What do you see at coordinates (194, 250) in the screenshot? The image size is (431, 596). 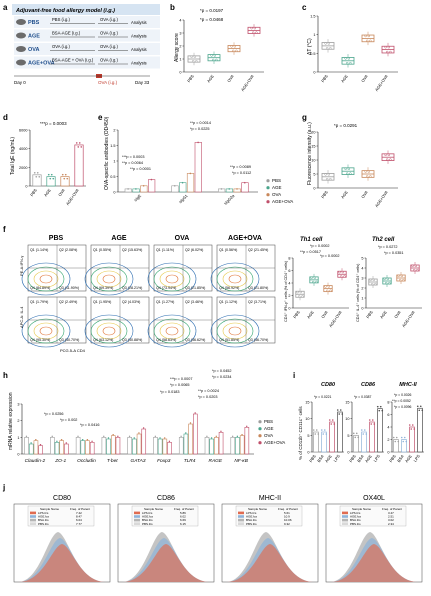 I see `flow-quadrant-q2: Q2 (6.02%)` at bounding box center [194, 250].